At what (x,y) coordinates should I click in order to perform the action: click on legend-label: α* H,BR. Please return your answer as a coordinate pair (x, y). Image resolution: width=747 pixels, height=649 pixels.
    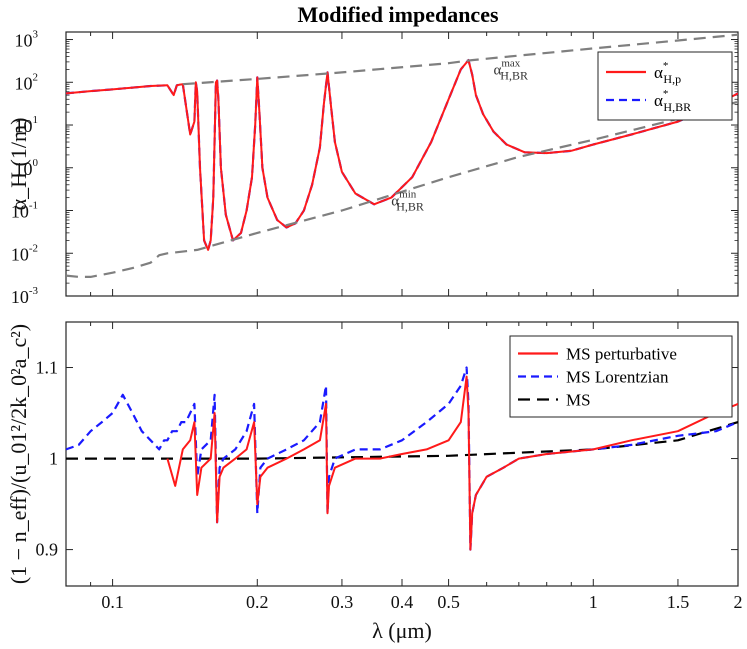
    Looking at the image, I should click on (672, 101).